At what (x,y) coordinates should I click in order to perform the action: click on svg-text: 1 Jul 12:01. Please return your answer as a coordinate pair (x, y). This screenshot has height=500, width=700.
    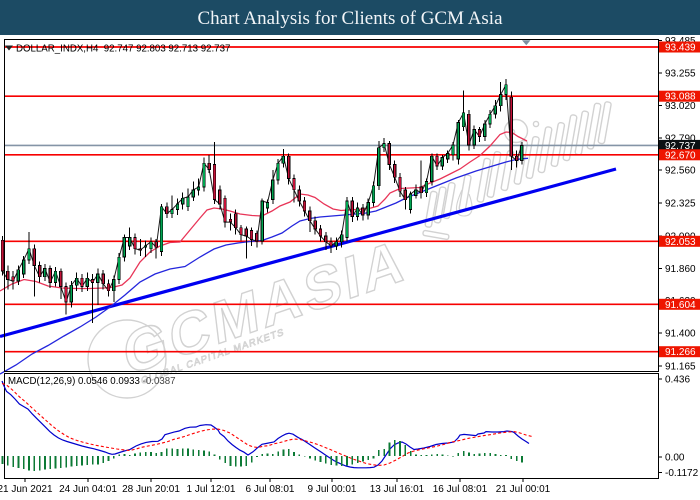
    Looking at the image, I should click on (211, 489).